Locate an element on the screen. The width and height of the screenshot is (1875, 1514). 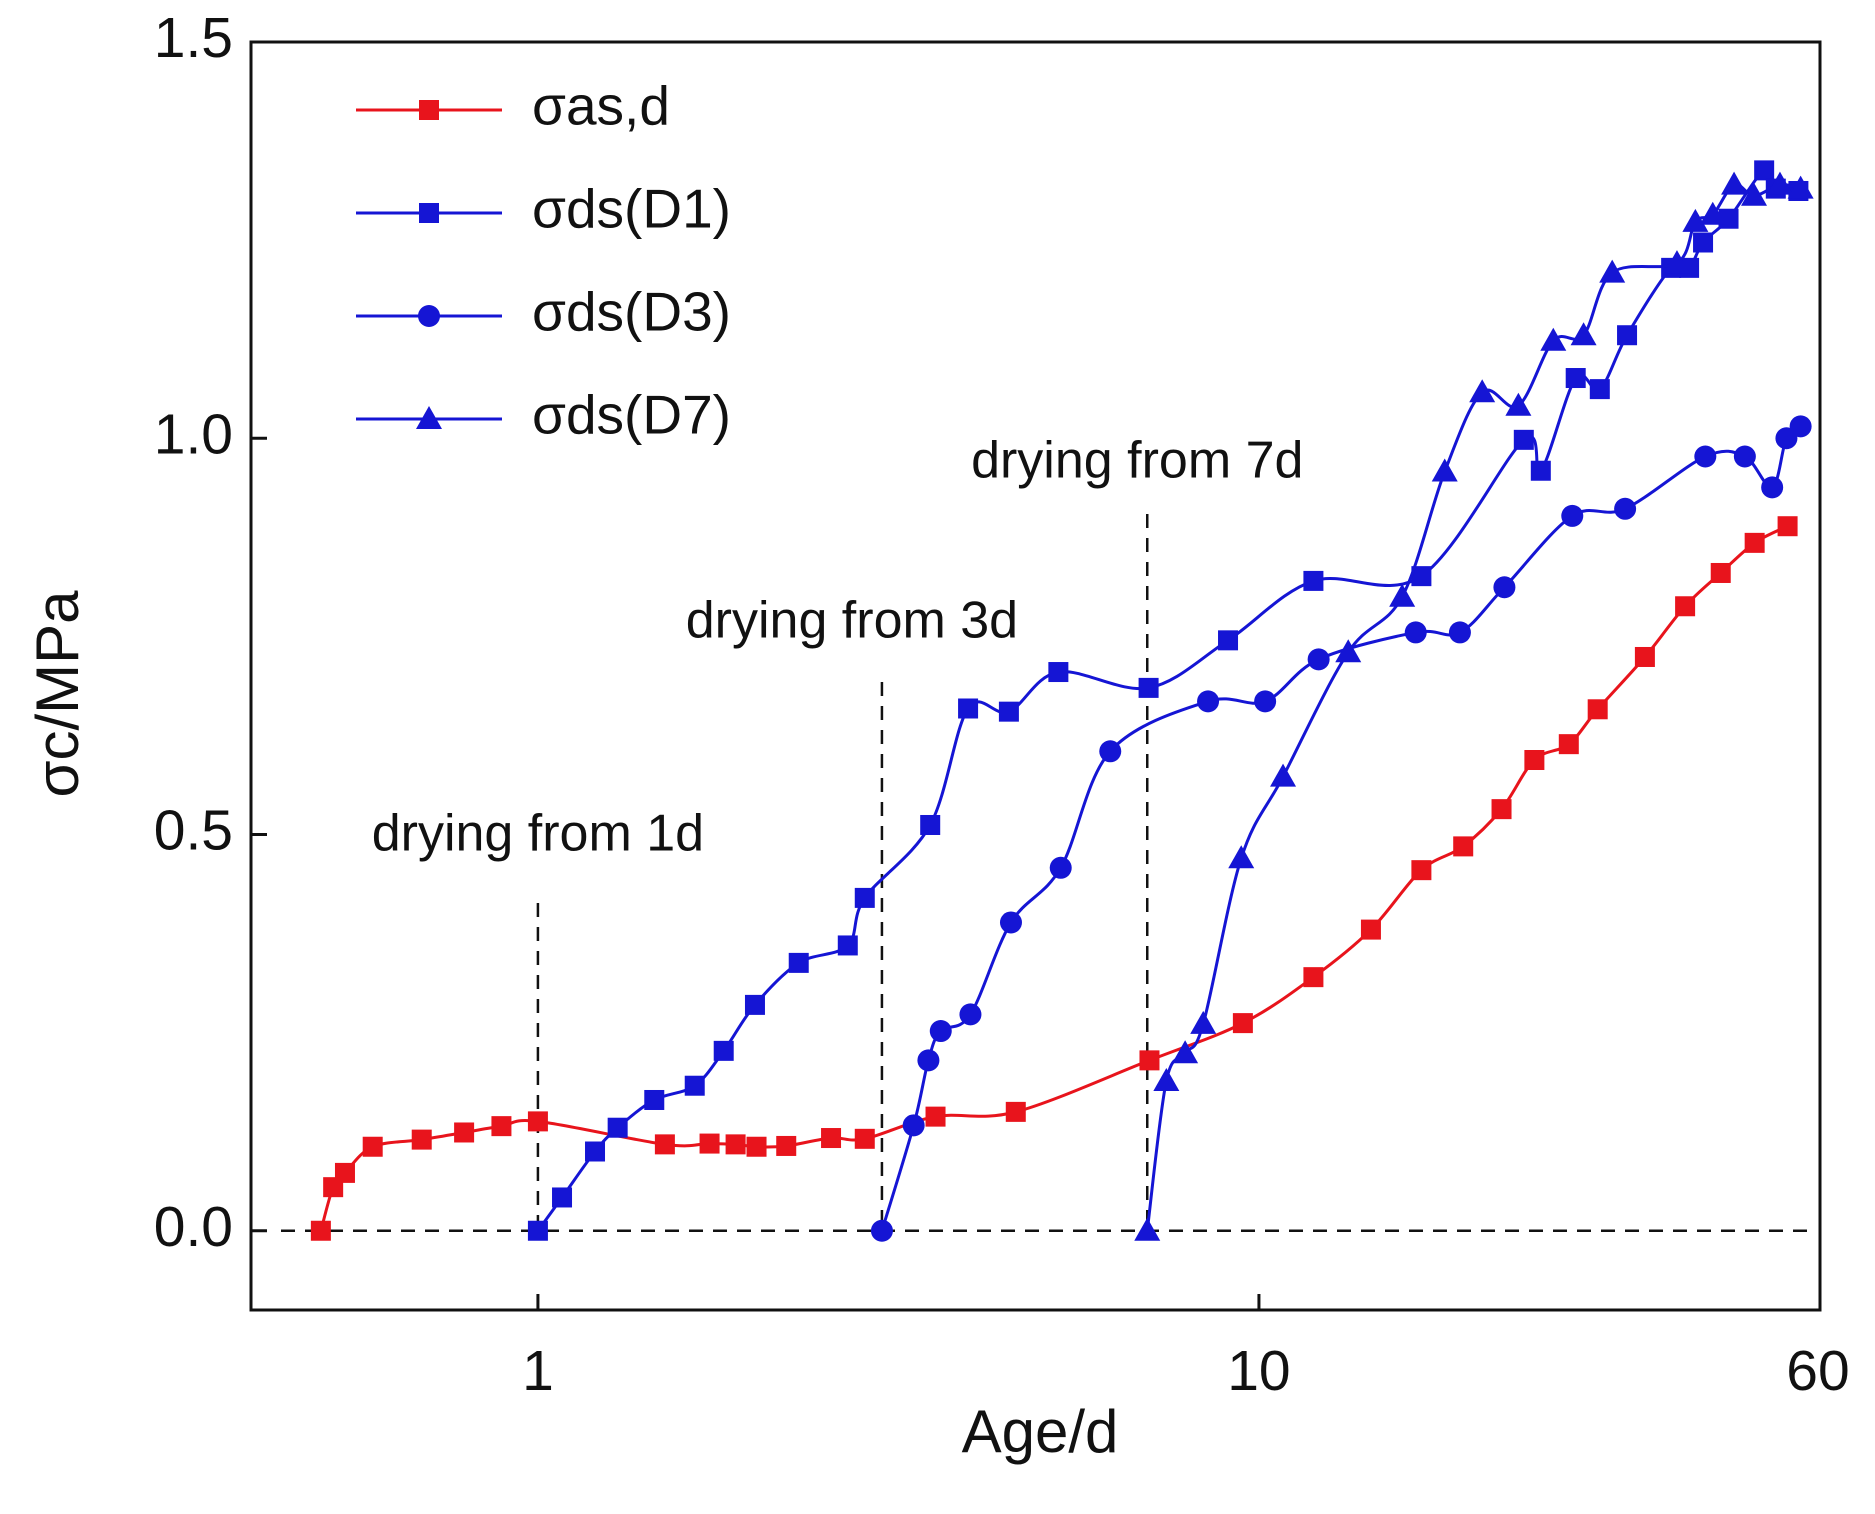
y-tick-label: 0.5 is located at coordinates (193, 831).